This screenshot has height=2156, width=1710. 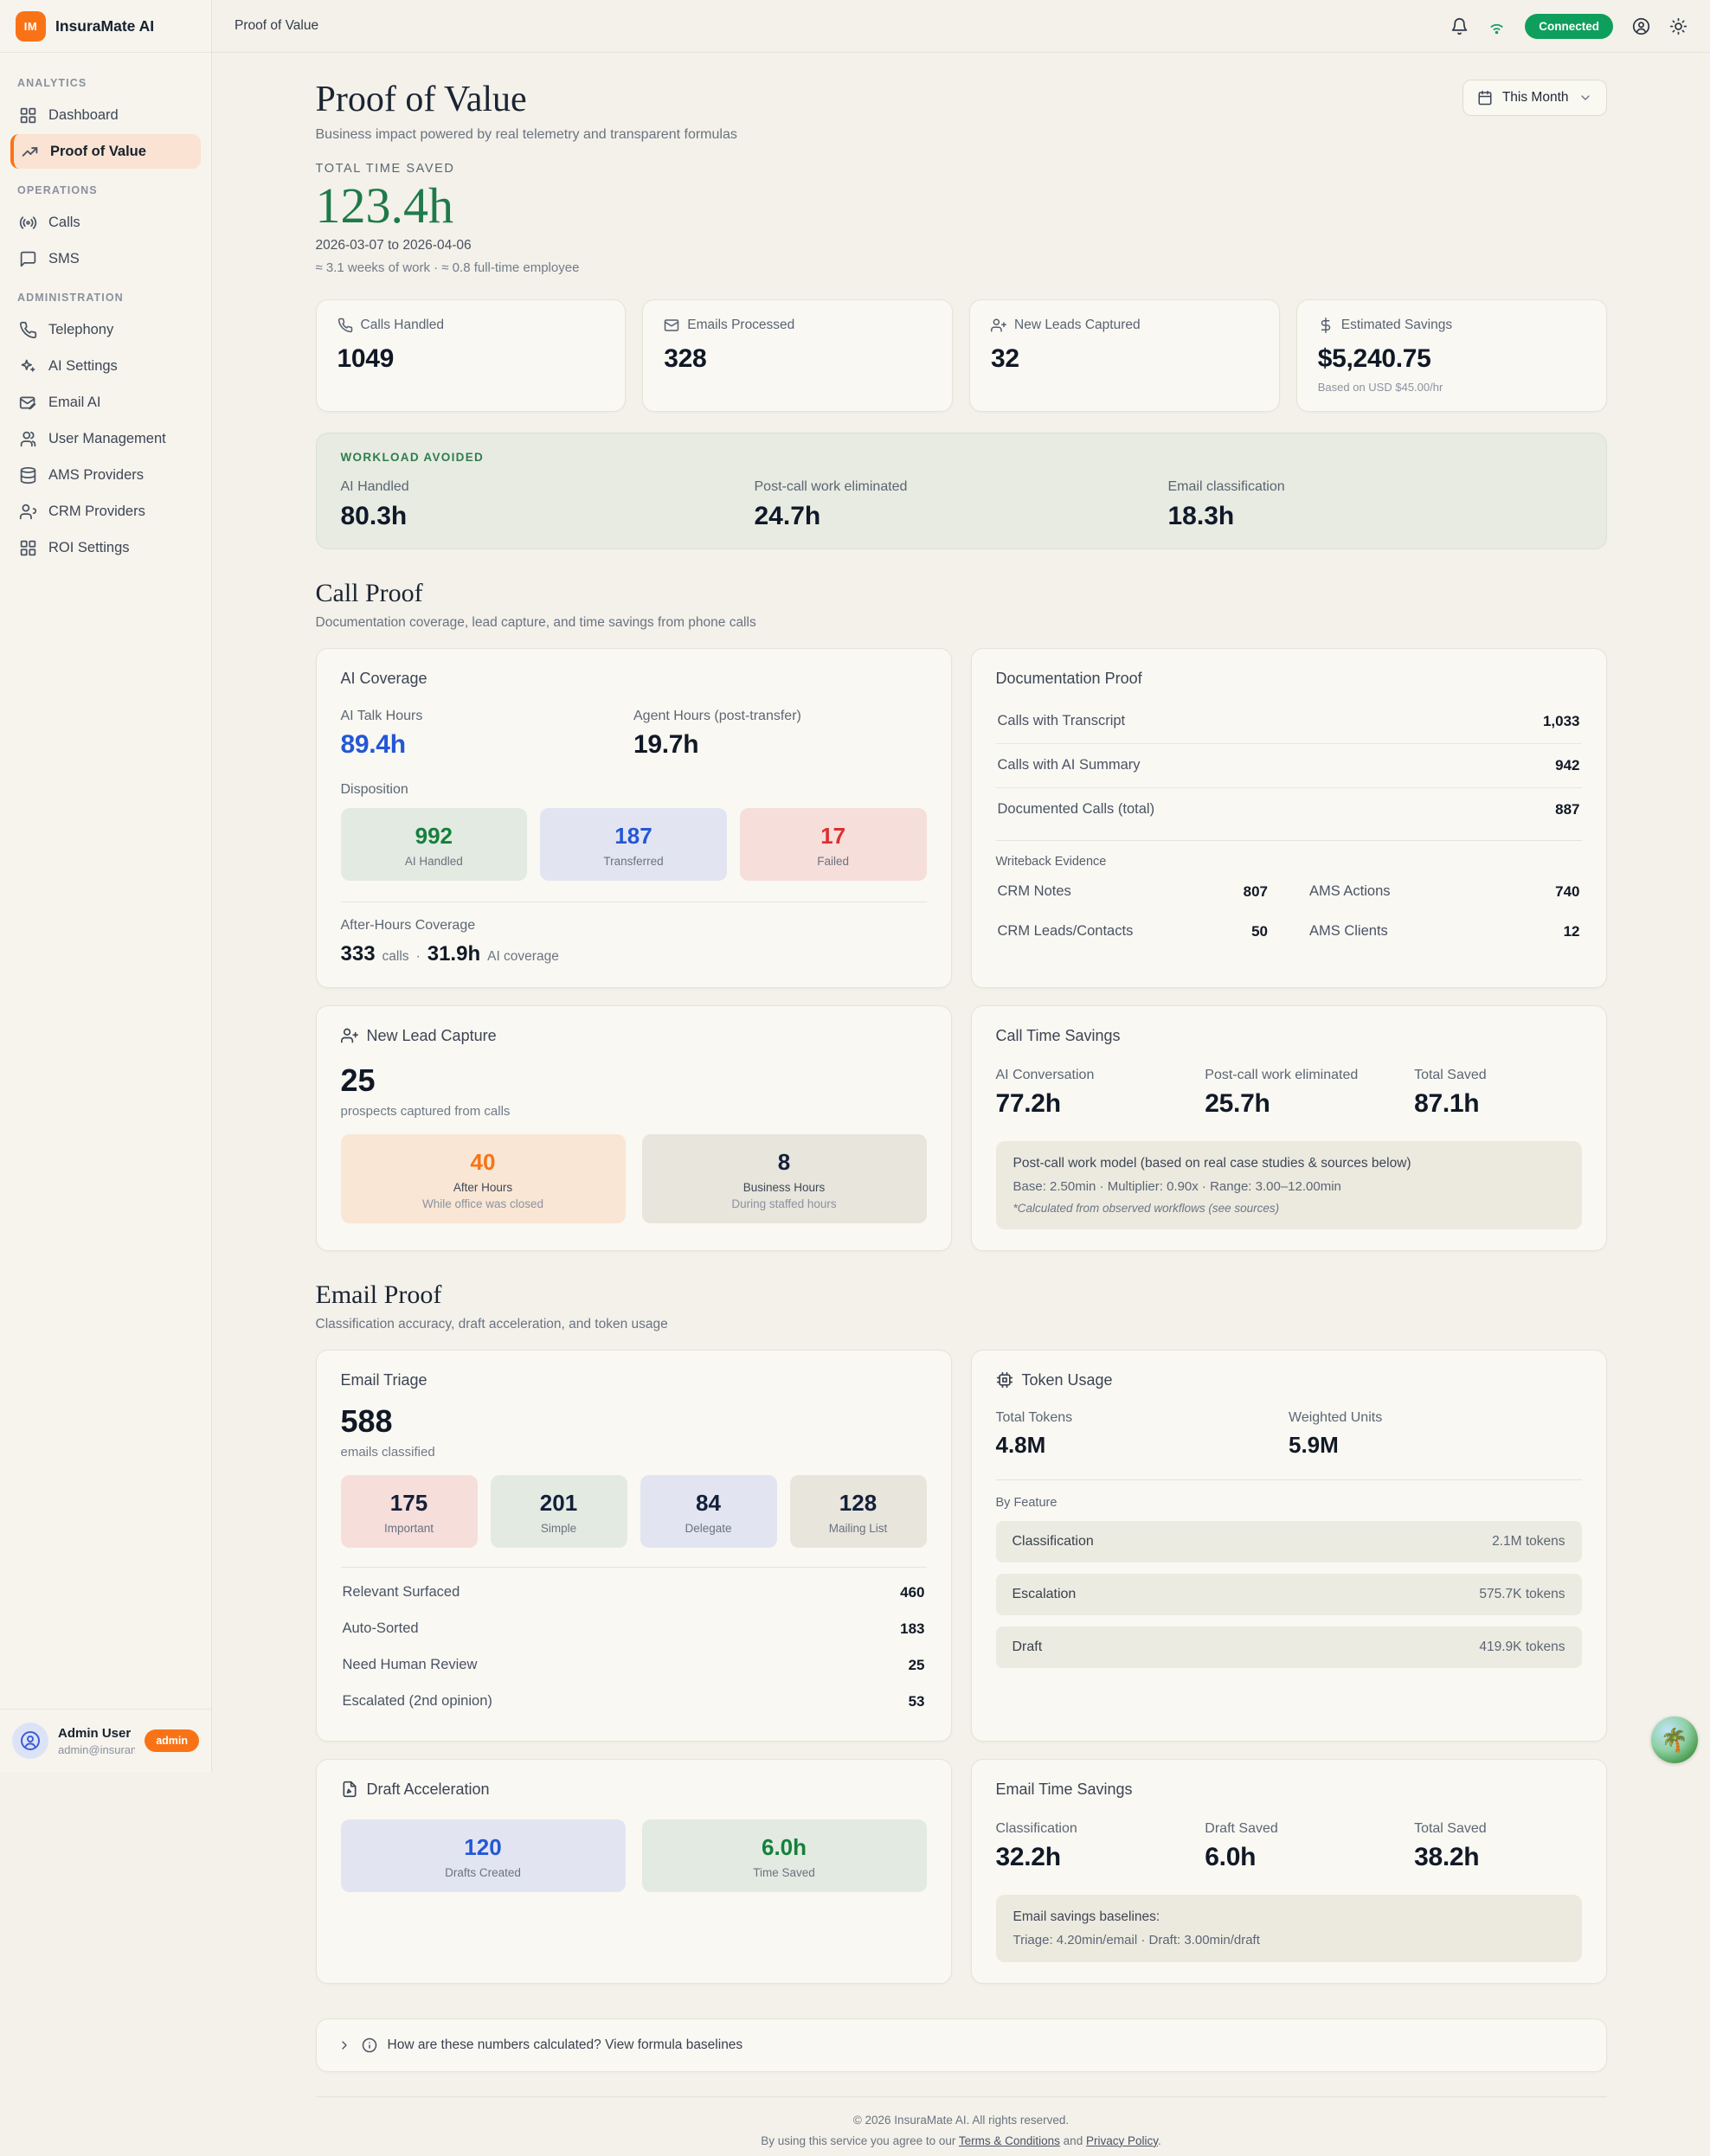 What do you see at coordinates (858, 1503) in the screenshot?
I see `tile-value: 128` at bounding box center [858, 1503].